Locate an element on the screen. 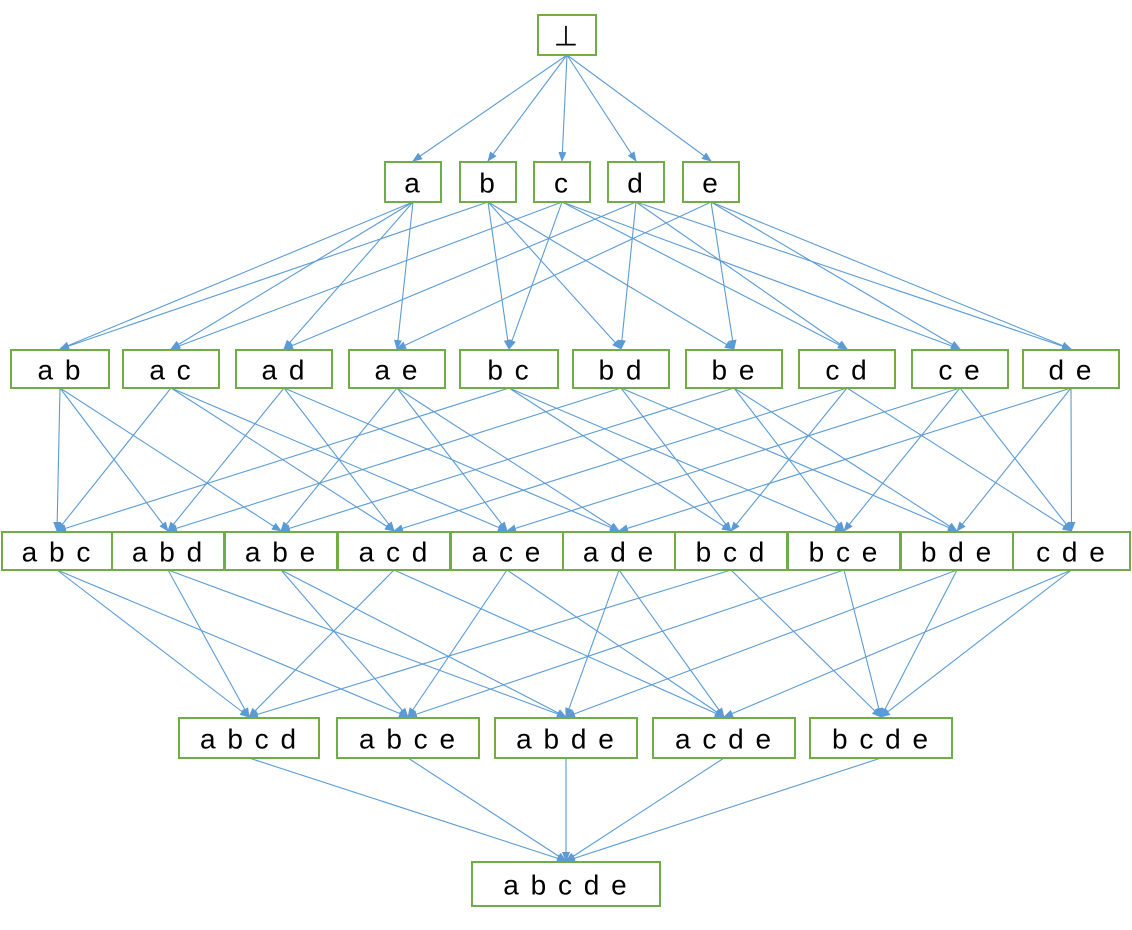 This screenshot has height=930, width=1132. edge-bc-to-abc is located at coordinates (283, 460).